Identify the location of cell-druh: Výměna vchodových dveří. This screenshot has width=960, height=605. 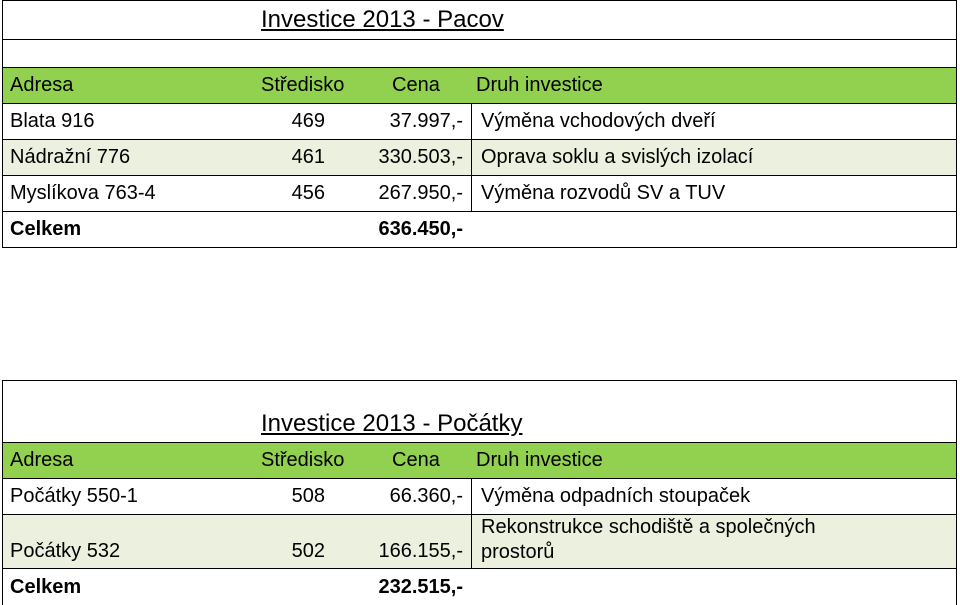
(598, 121).